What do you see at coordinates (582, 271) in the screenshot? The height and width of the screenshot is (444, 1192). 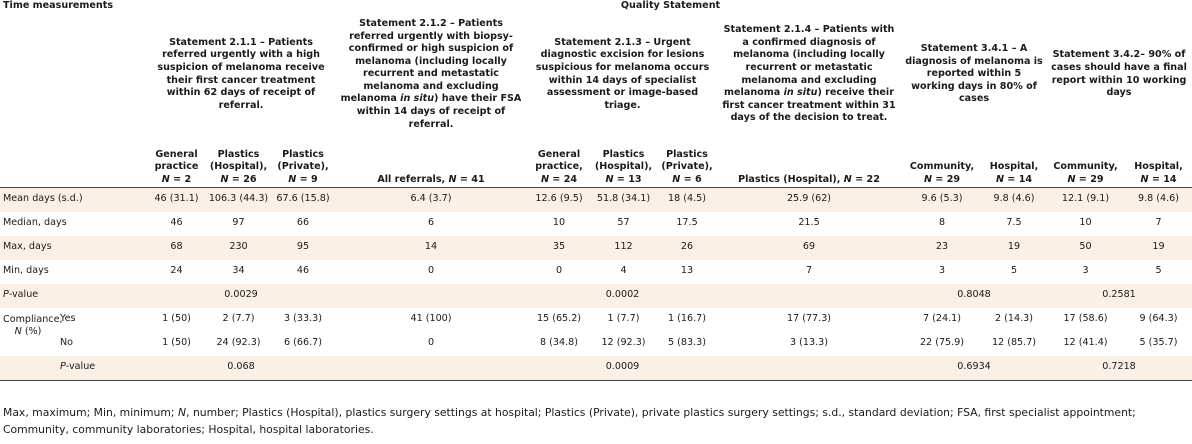 I see `table-row: Min, days 24 34 46 0 0 4 13 7 3 5 3 5` at bounding box center [582, 271].